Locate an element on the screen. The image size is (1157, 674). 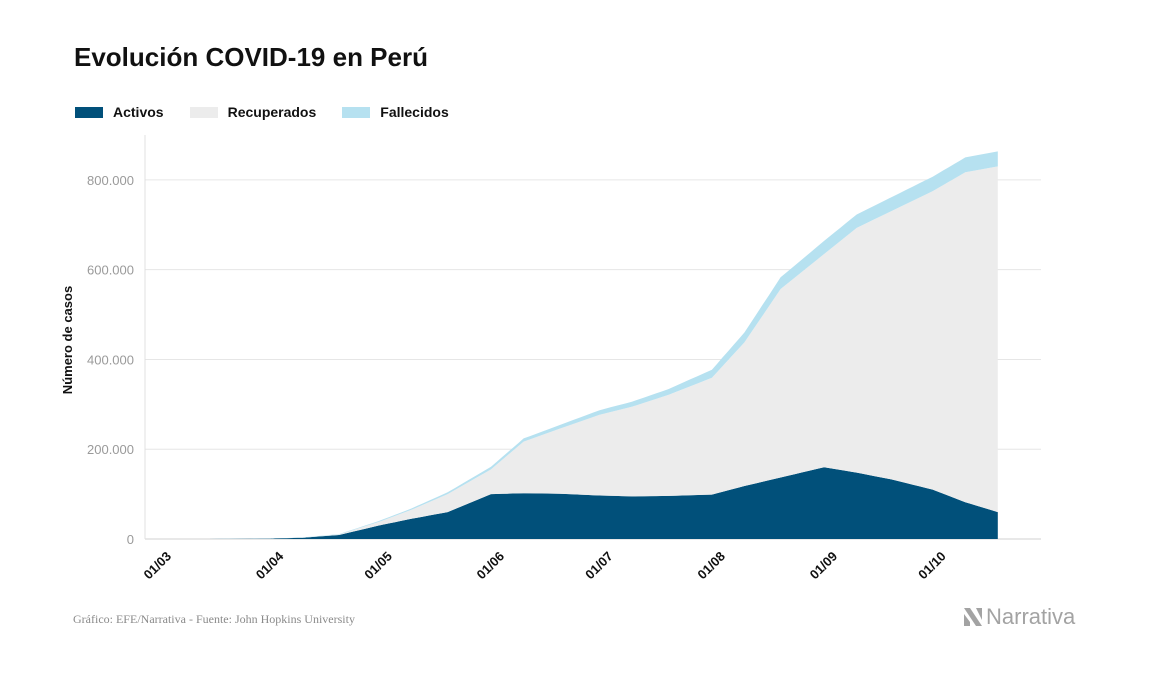
narrativa-logo: Narrativa is located at coordinates (1018, 617).